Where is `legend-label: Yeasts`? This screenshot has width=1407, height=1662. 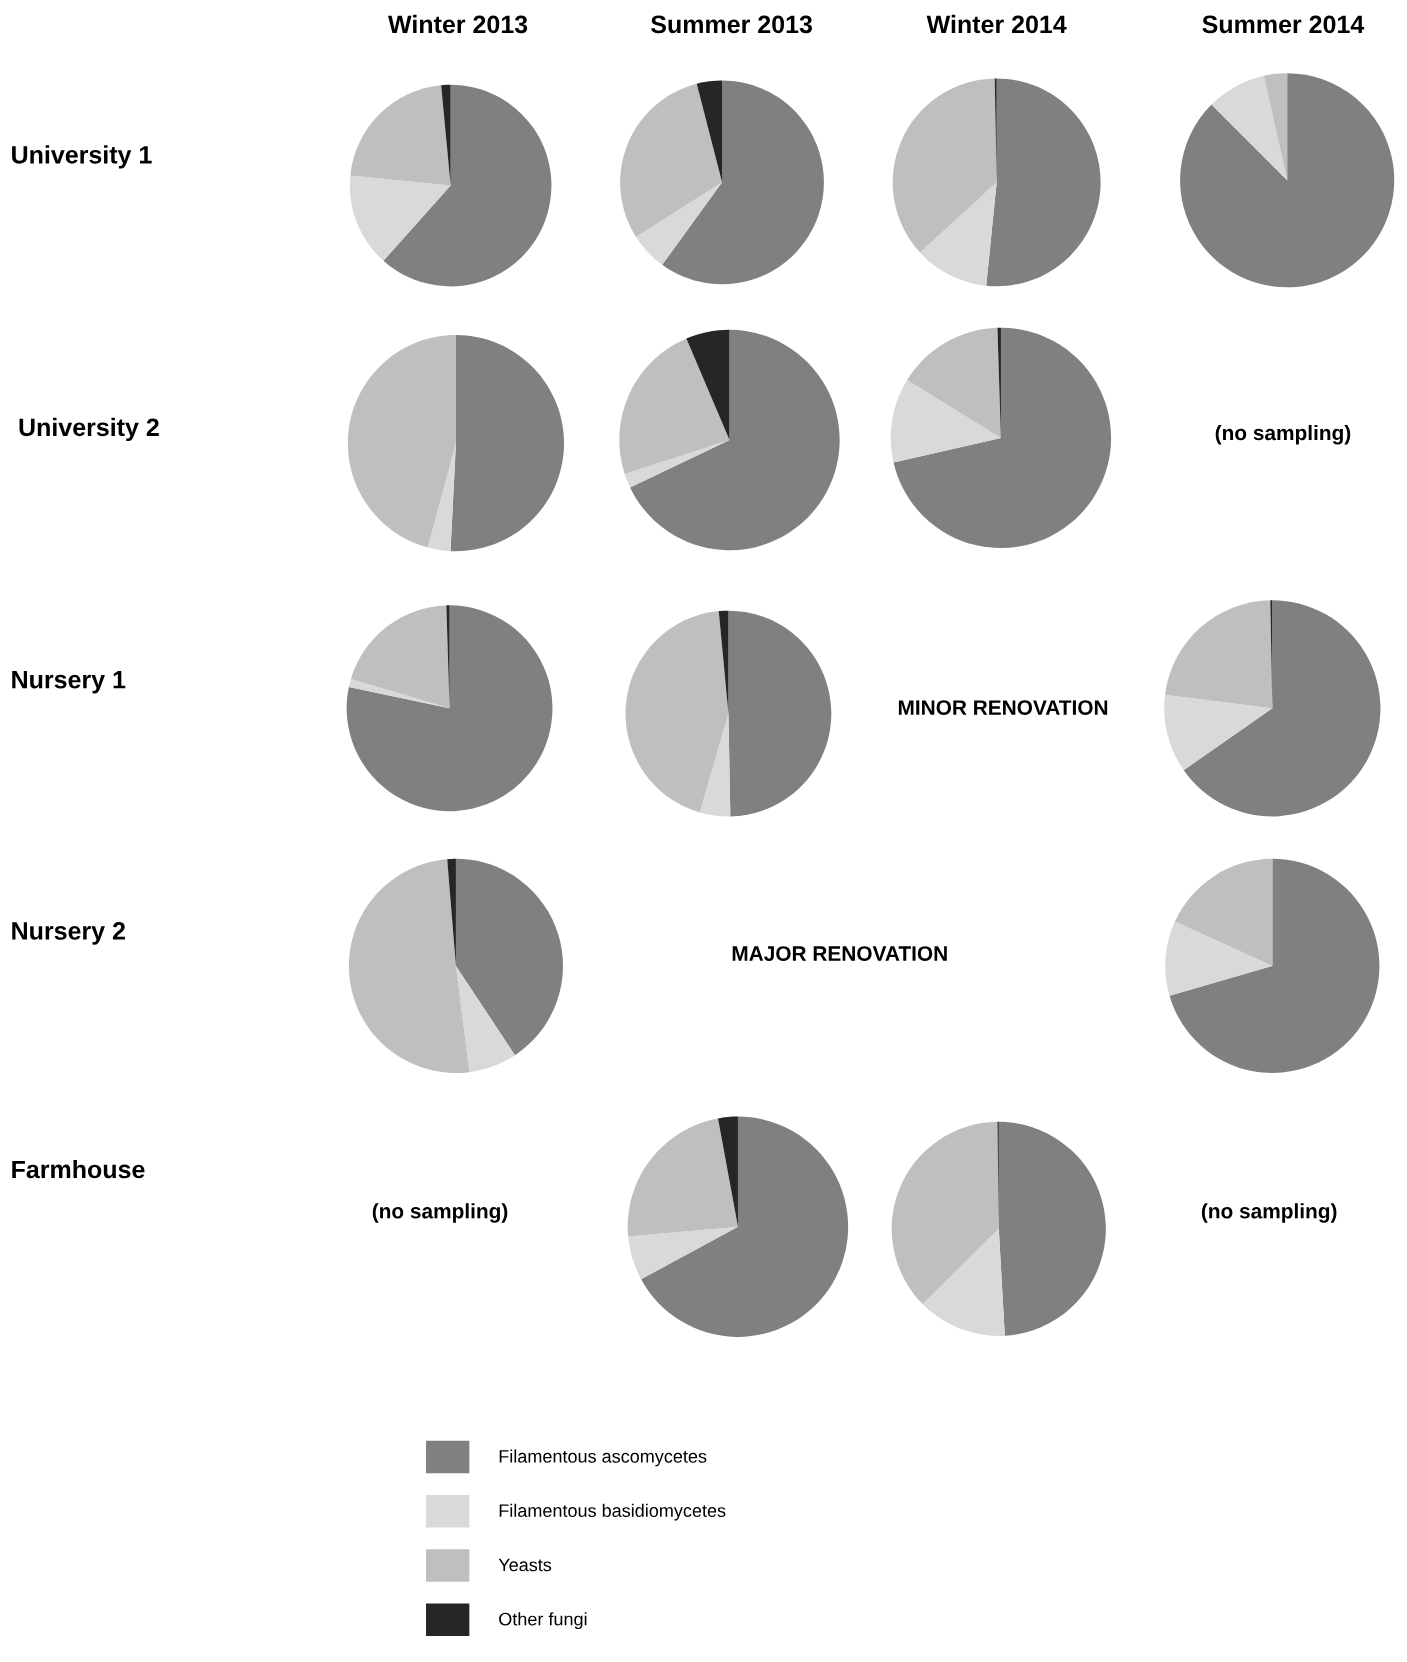 legend-label: Yeasts is located at coordinates (525, 1565).